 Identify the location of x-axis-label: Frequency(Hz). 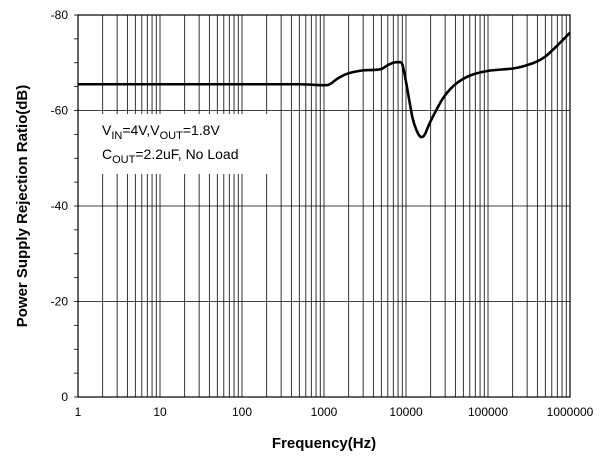
(324, 443).